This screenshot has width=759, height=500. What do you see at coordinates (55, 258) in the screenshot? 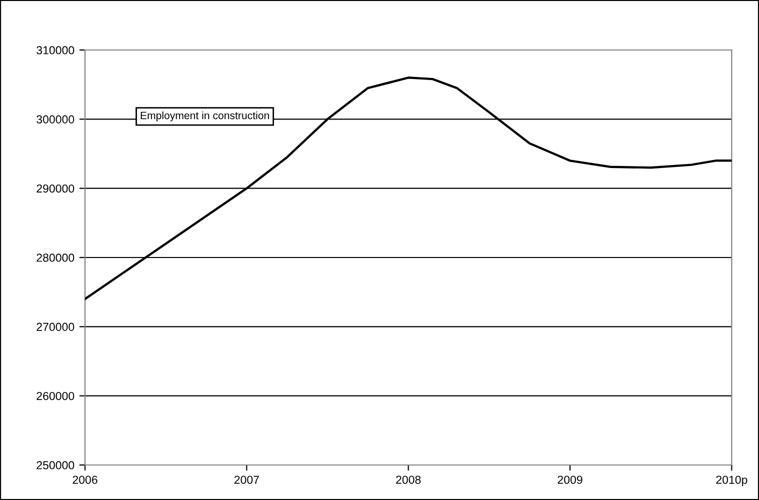
I see `y-tick-label: 280000` at bounding box center [55, 258].